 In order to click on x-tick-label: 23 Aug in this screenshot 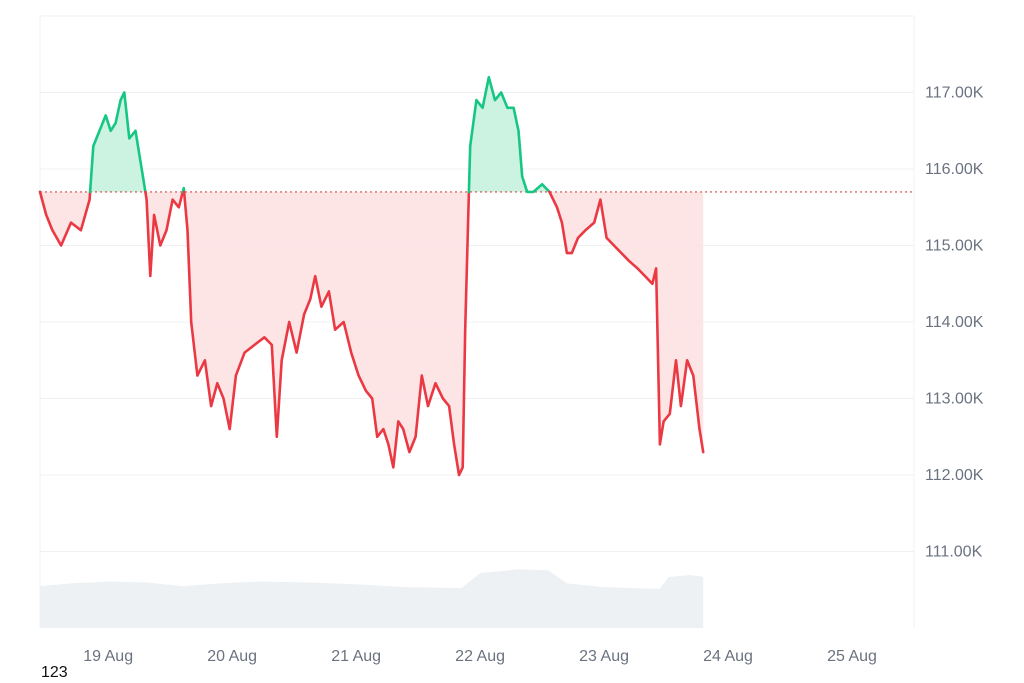, I will do `click(604, 656)`.